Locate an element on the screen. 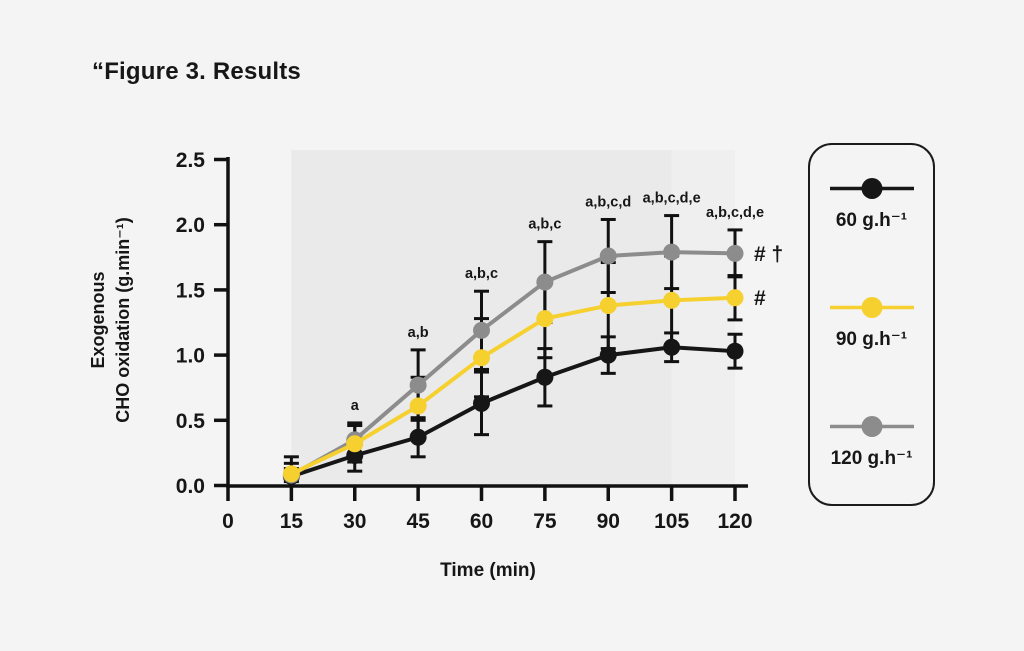 This screenshot has width=1024, height=651. series-90-end-marker: # is located at coordinates (760, 298).